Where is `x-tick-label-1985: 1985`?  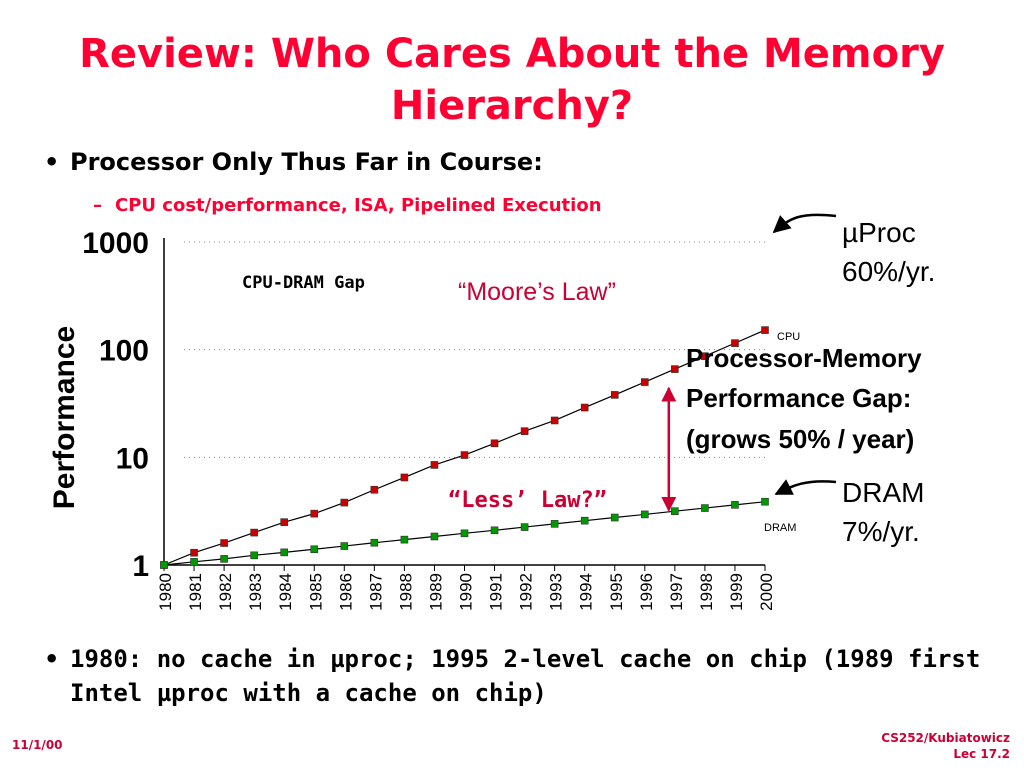 x-tick-label-1985: 1985 is located at coordinates (315, 592).